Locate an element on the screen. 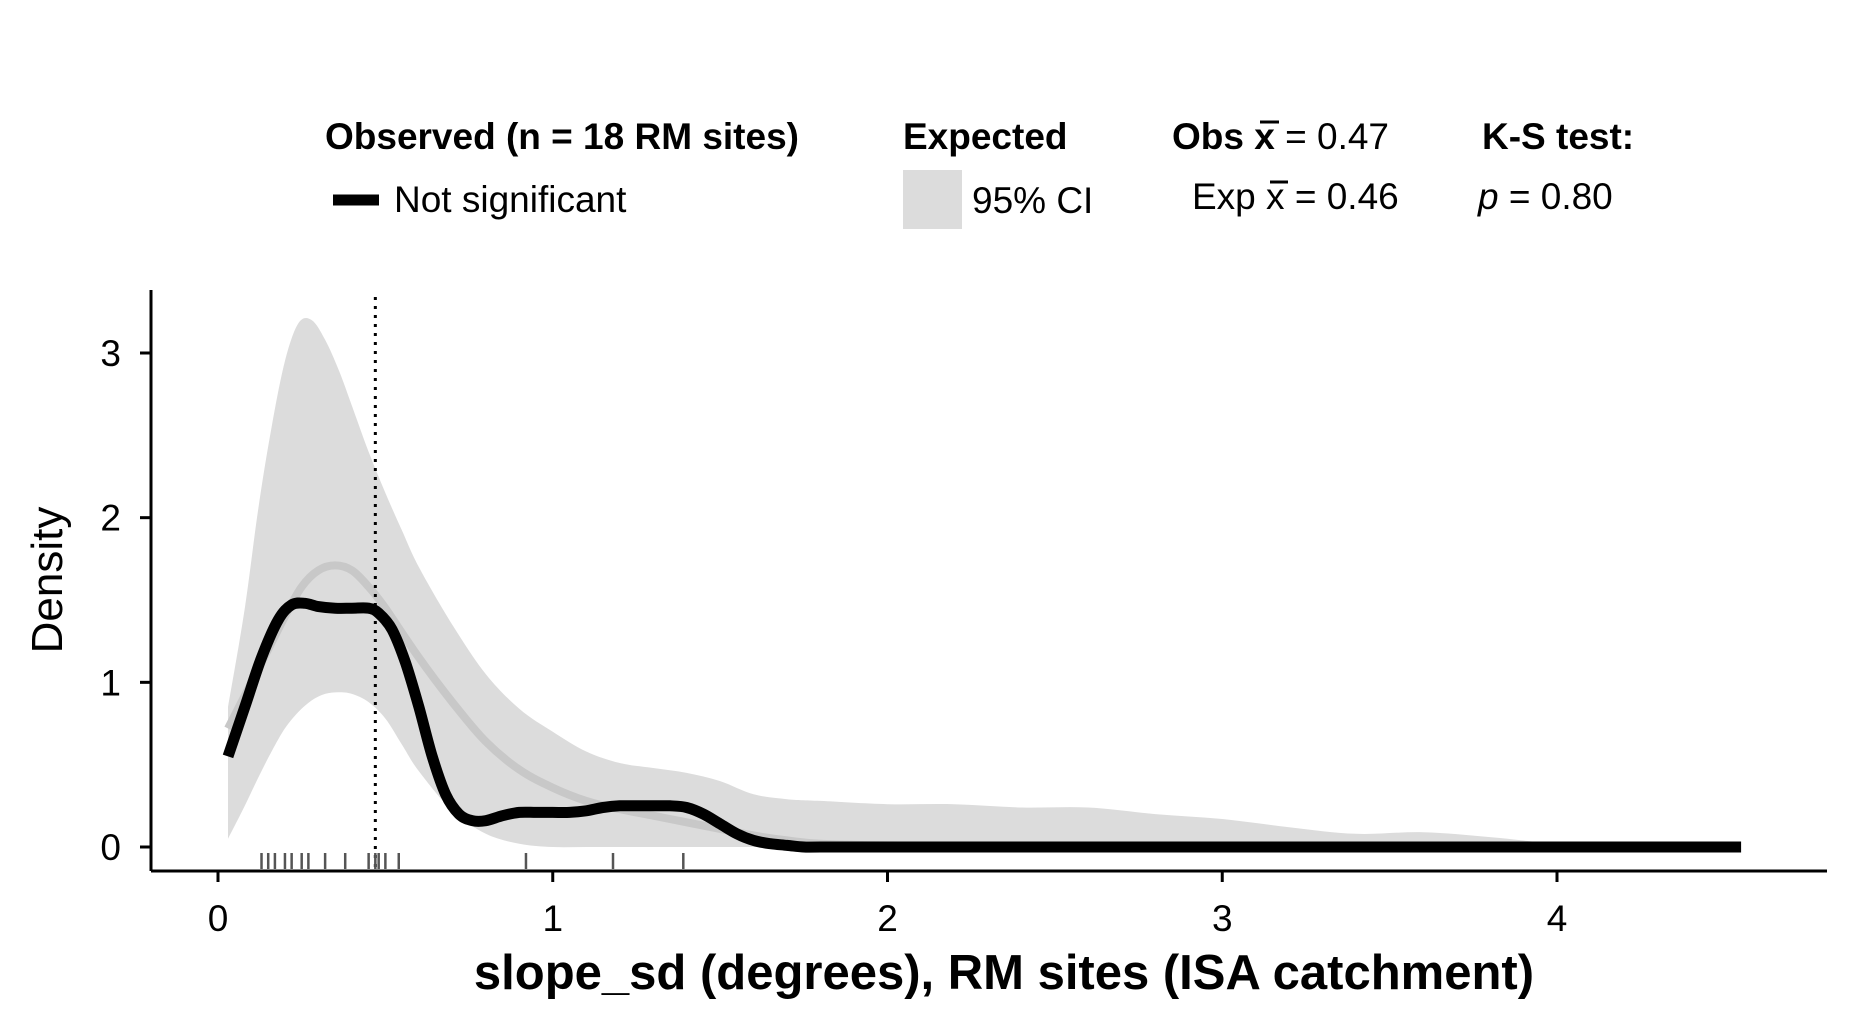  obs-mean-value: = 0.47 is located at coordinates (1332, 136).